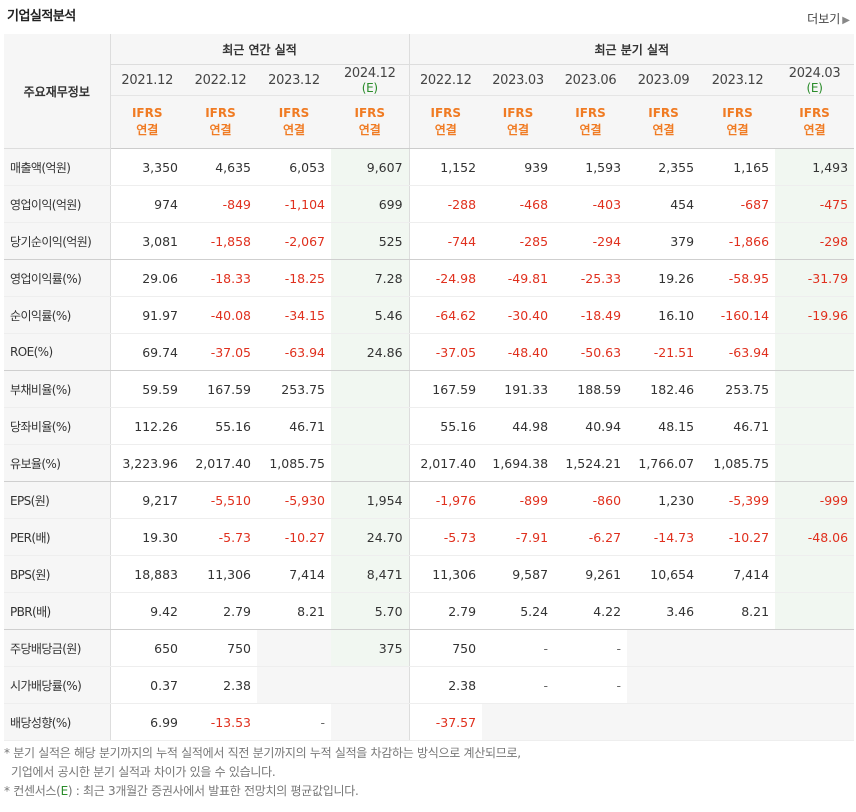  Describe the element at coordinates (445, 611) in the screenshot. I see `table-cell: 2.79` at that location.